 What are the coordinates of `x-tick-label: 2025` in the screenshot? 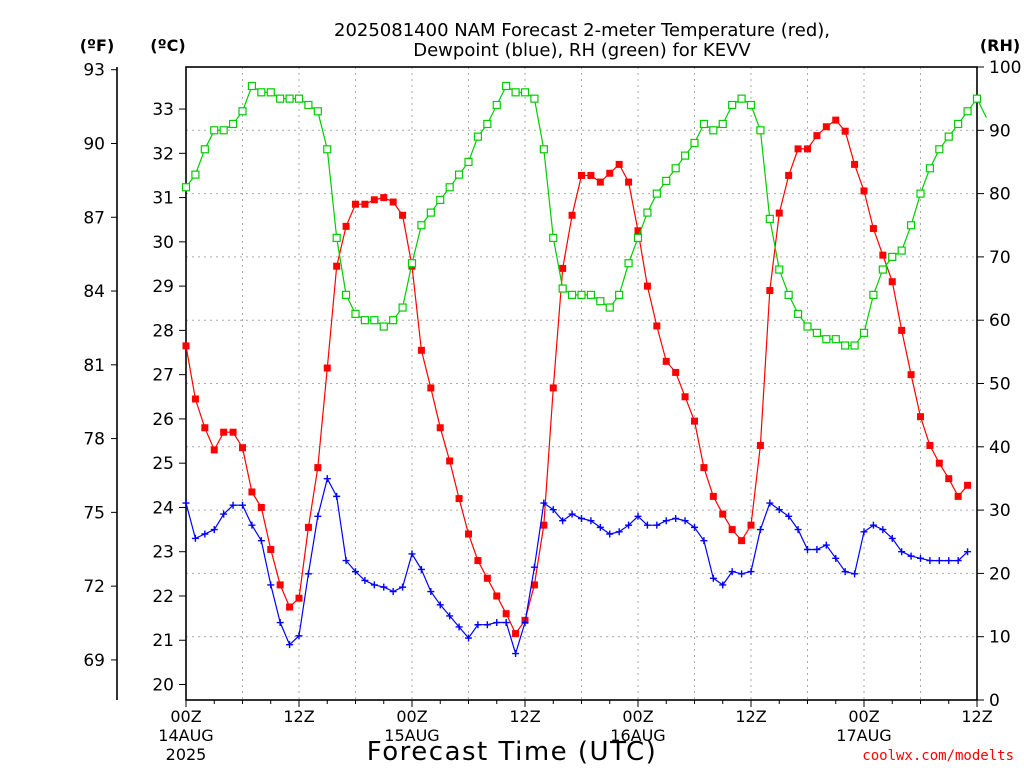 It's located at (186, 754).